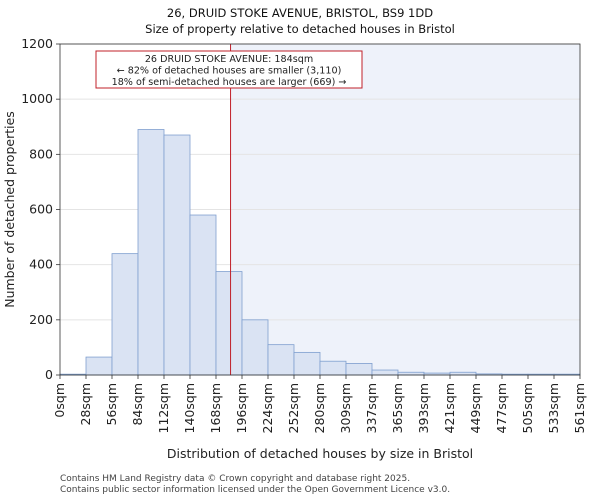 This screenshot has width=600, height=500. Describe the element at coordinates (345, 408) in the screenshot. I see `x-tick-label: 309sqm` at that location.